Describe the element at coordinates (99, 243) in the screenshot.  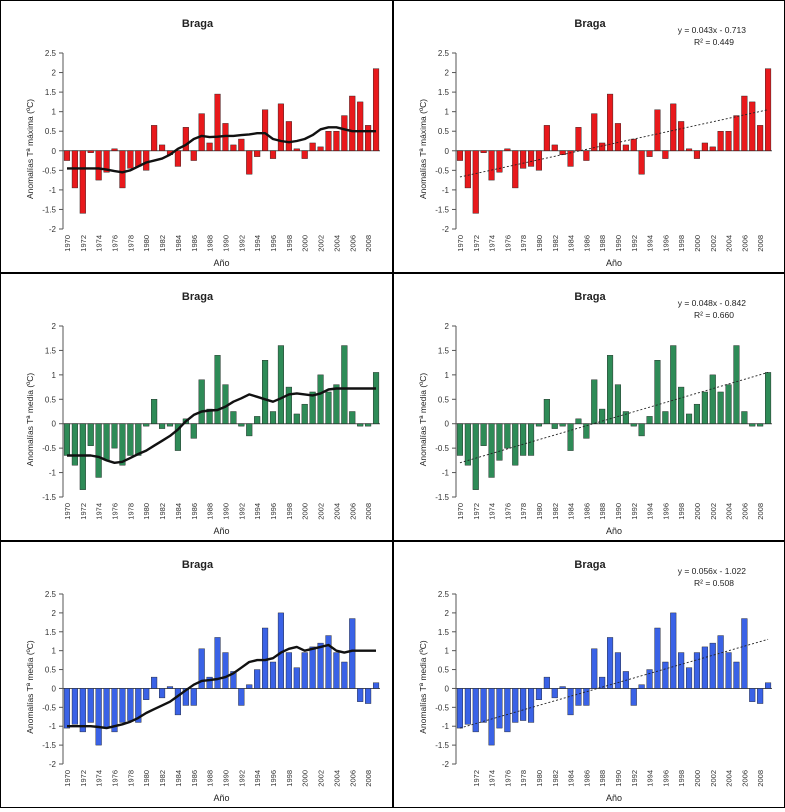
I see `x-tick-label: 1974` at that location.